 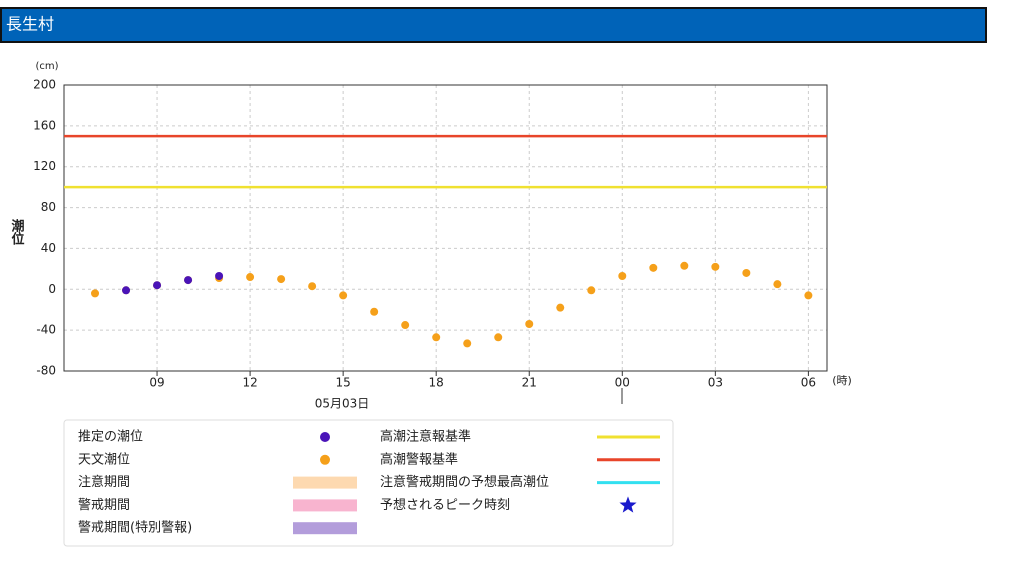 What do you see at coordinates (110, 437) in the screenshot?
I see `legend-label: 推定の潮位` at bounding box center [110, 437].